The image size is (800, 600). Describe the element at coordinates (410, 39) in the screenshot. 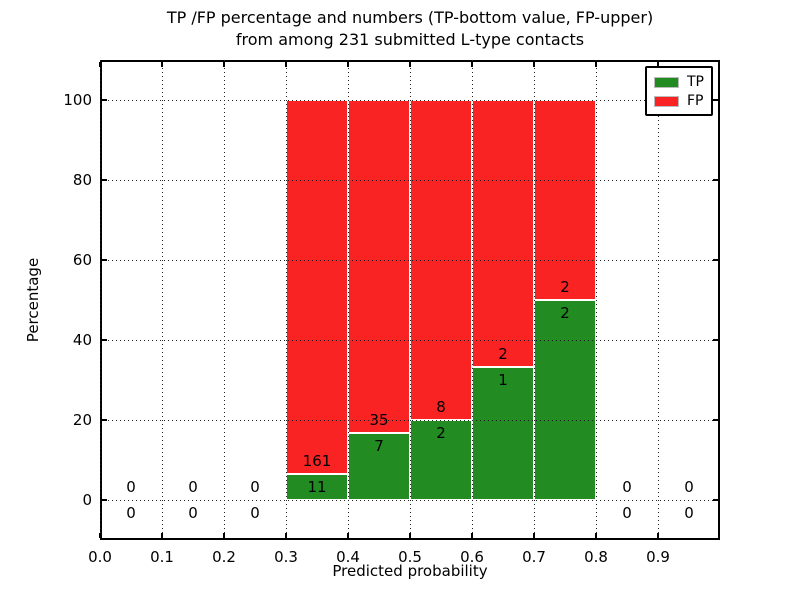

I see `chart-title-line2: from among 231 submitted L-type contacts` at that location.